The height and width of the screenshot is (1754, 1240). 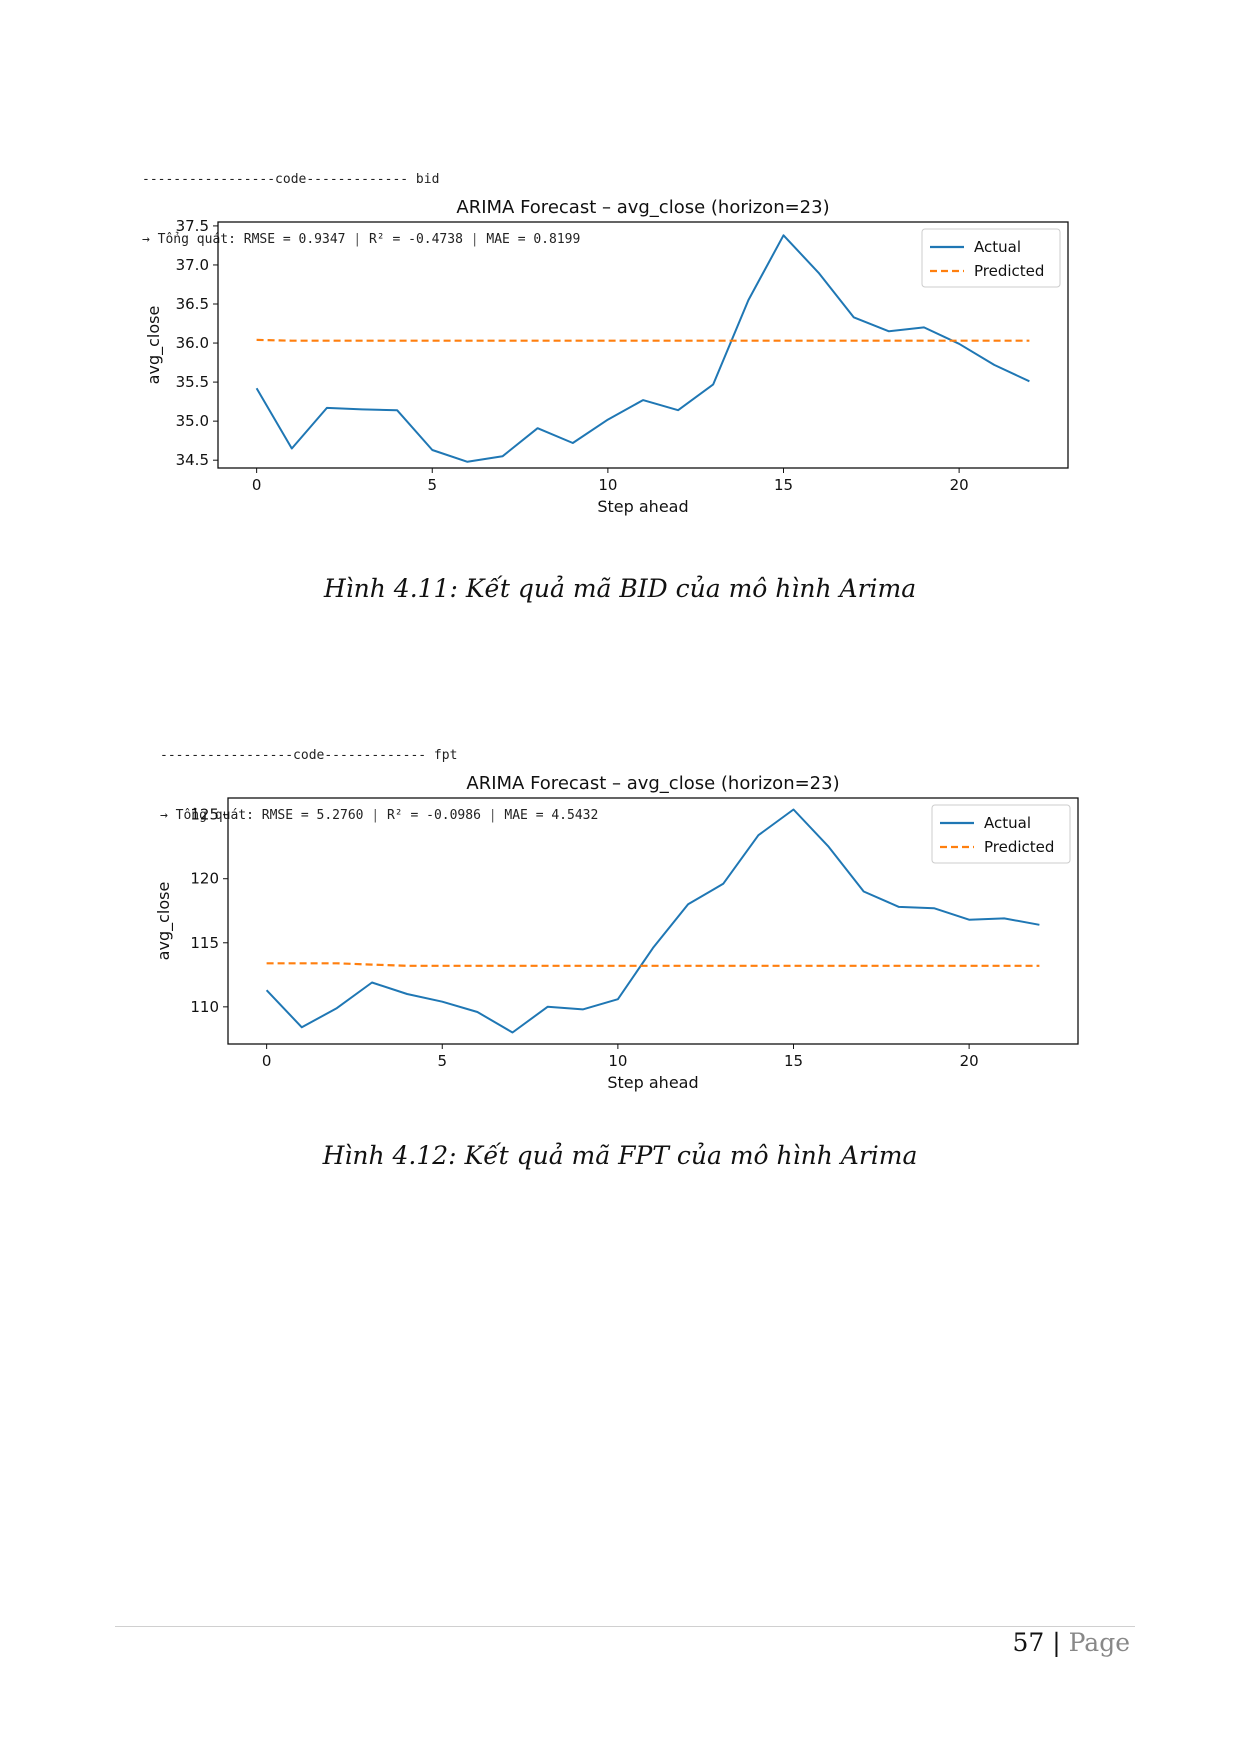 What do you see at coordinates (433, 815) in the screenshot?
I see `metrics-r2: R² = -0.0986` at bounding box center [433, 815].